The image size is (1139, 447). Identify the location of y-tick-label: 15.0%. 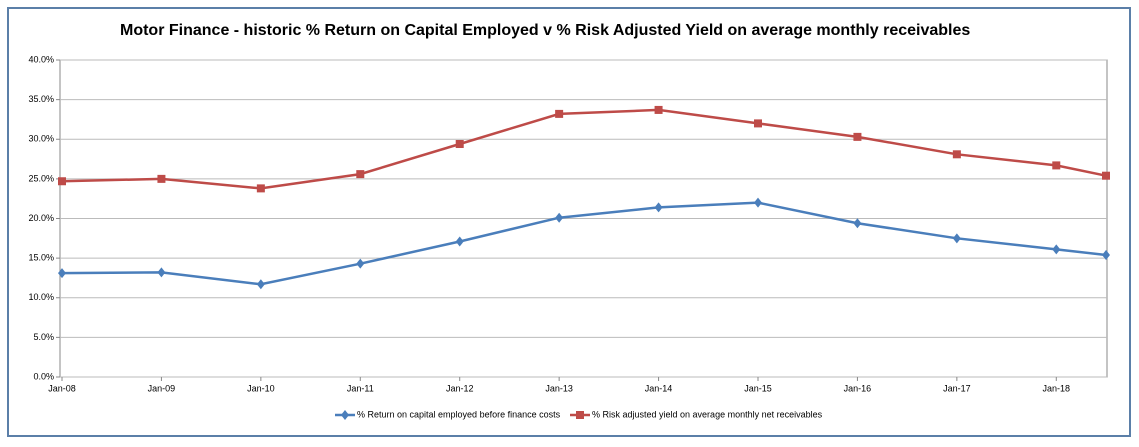
(41, 258).